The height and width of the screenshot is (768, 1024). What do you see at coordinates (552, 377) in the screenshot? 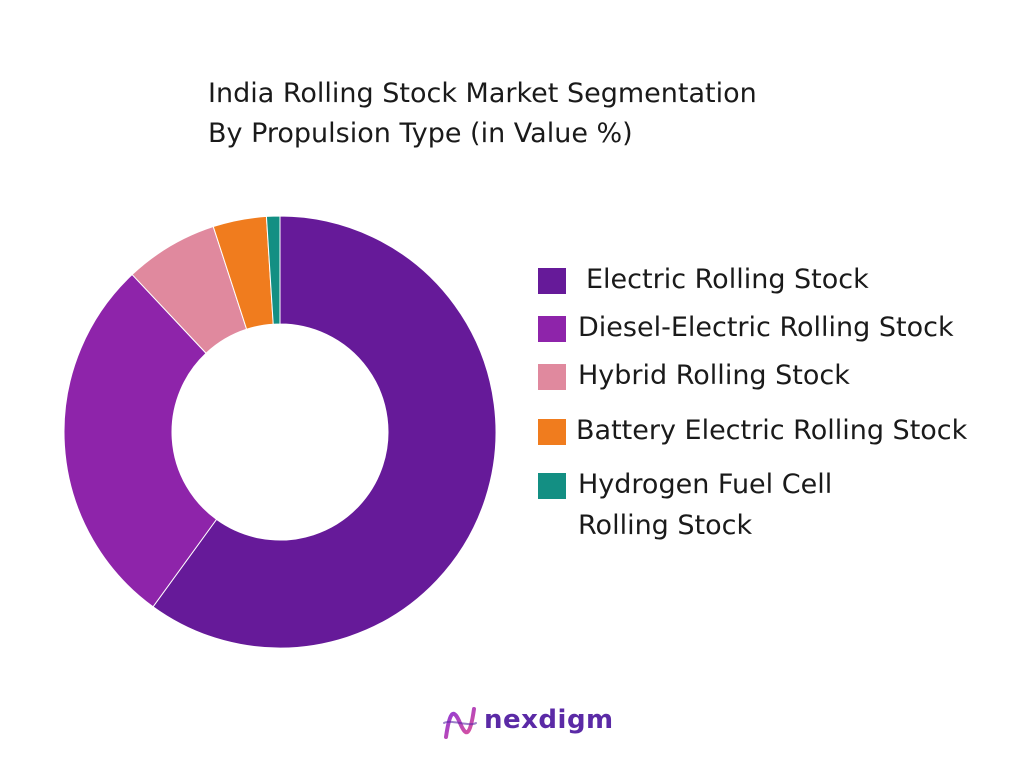
I see `legend-swatch-hybrid` at bounding box center [552, 377].